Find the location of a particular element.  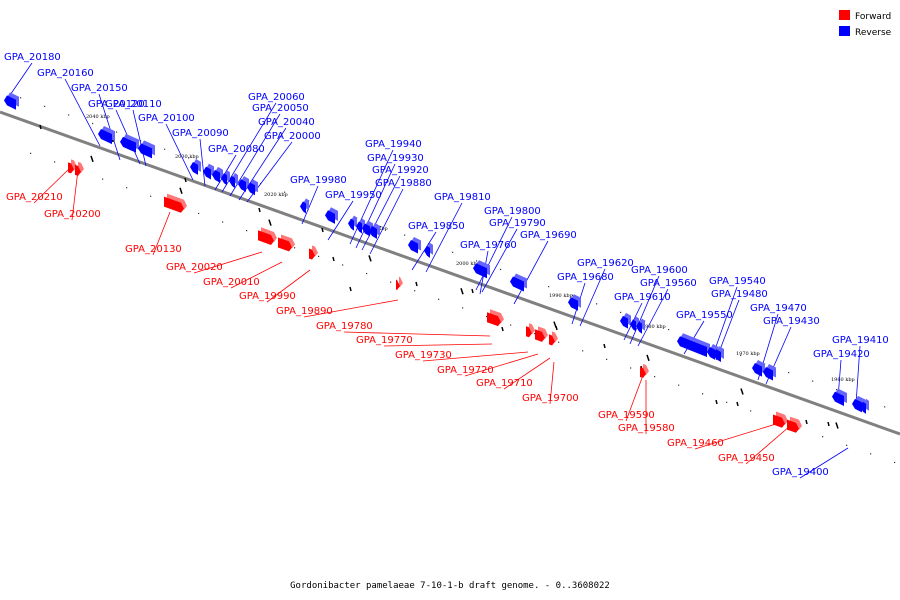

reverse-gene-label: GPA_19810 is located at coordinates (462, 197).